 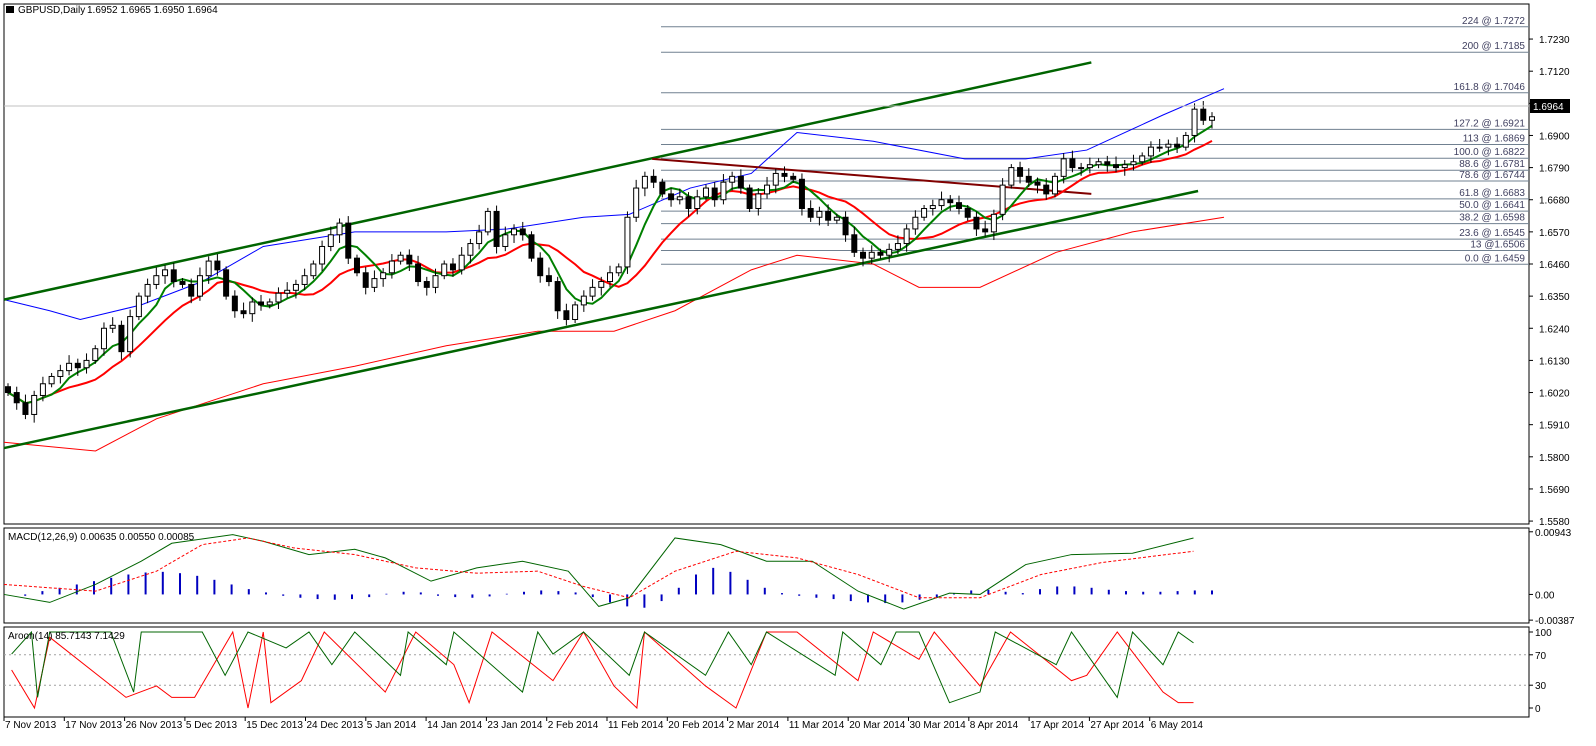 I want to click on fib-level-label: 100.0 @ 1.6822, so click(x=1490, y=152).